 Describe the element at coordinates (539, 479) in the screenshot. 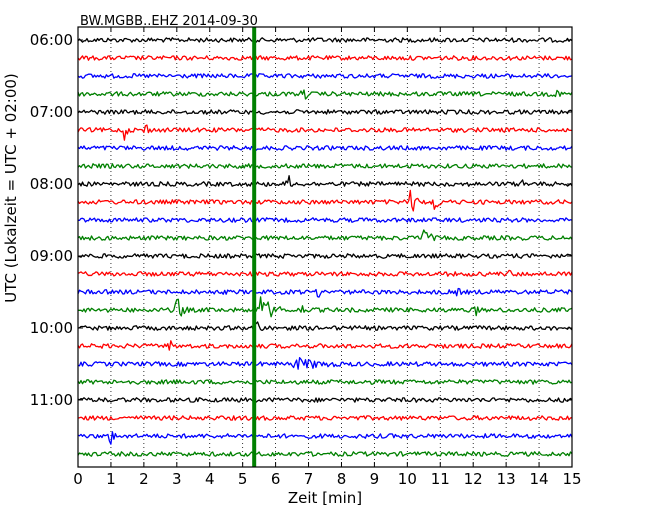

I see `x-tick-label: 14` at that location.